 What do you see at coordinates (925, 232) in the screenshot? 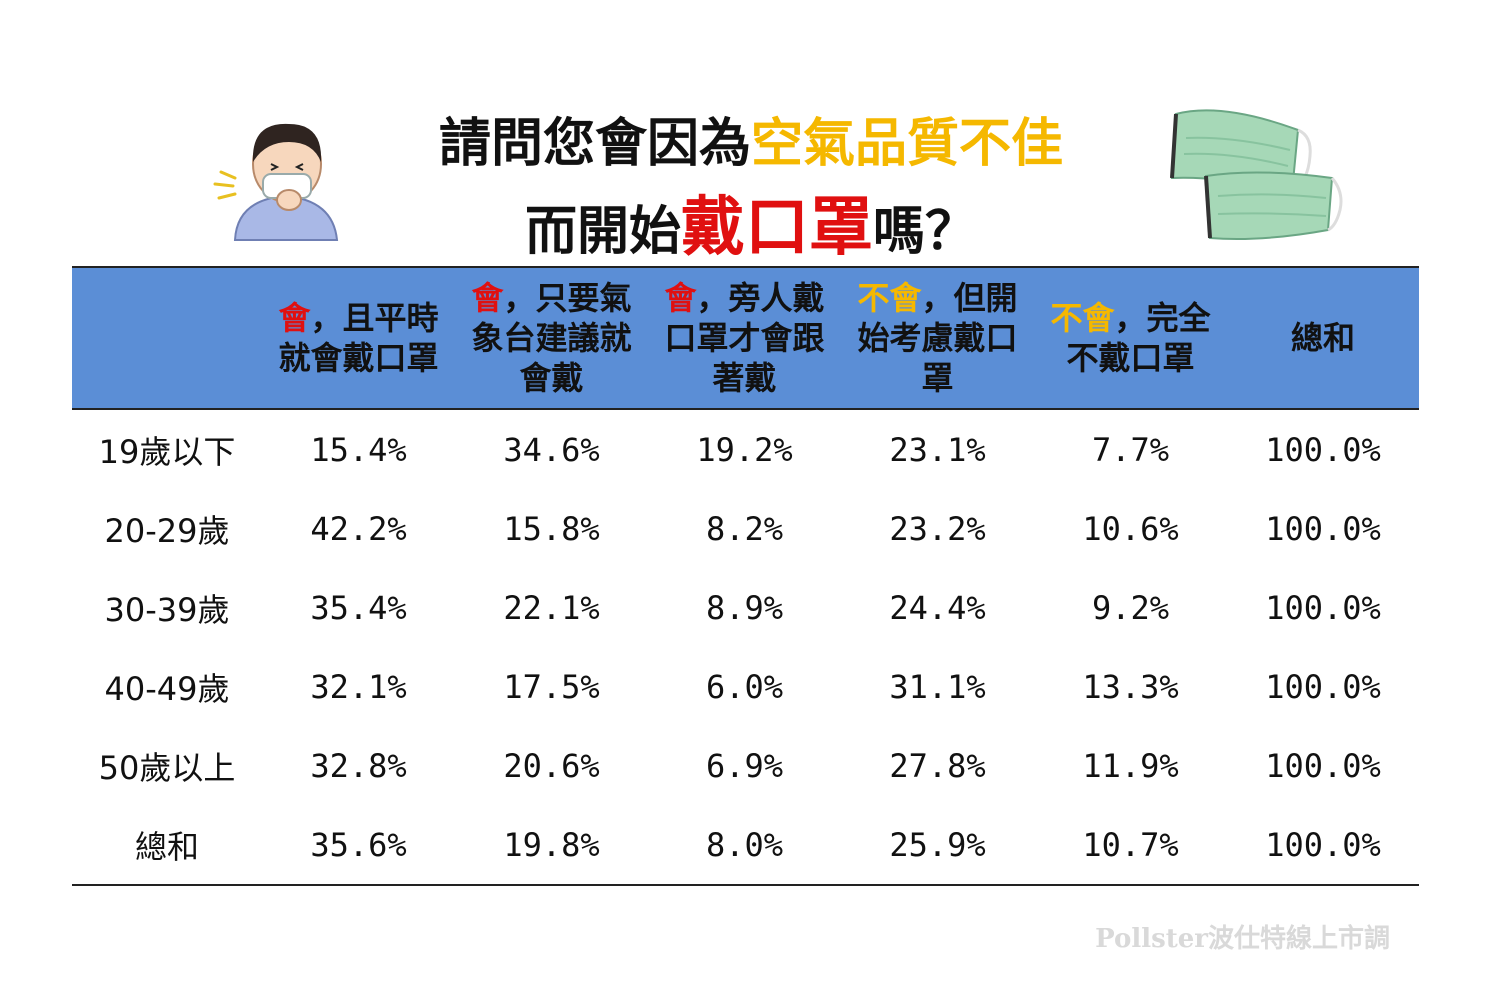
I see `title-suffix: 嗎？` at bounding box center [925, 232].